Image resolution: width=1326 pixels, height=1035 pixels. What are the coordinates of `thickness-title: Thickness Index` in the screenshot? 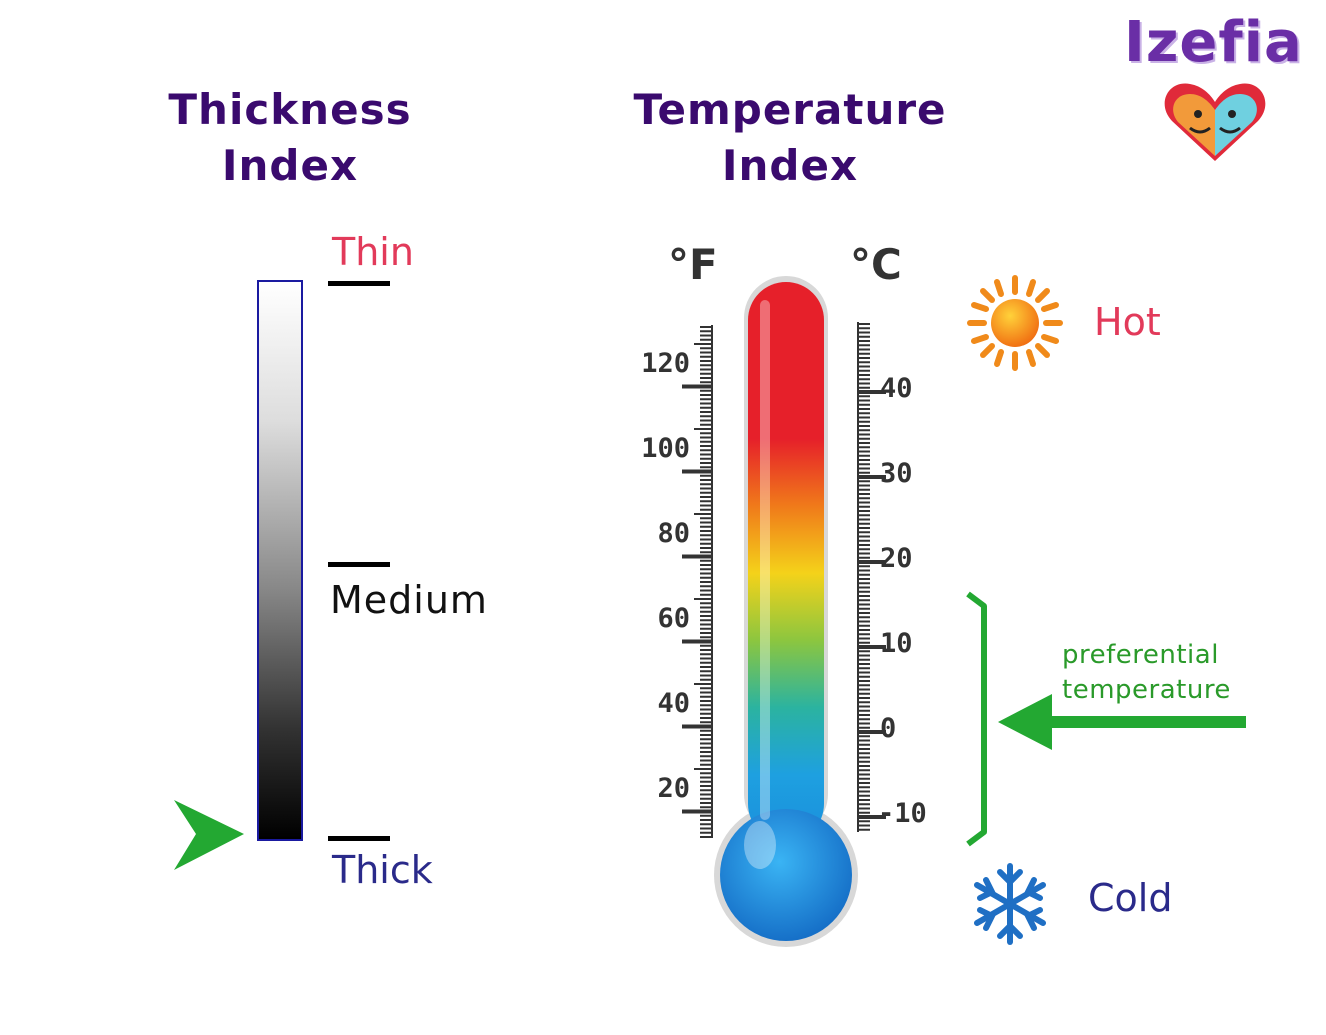 It's located at (290, 138).